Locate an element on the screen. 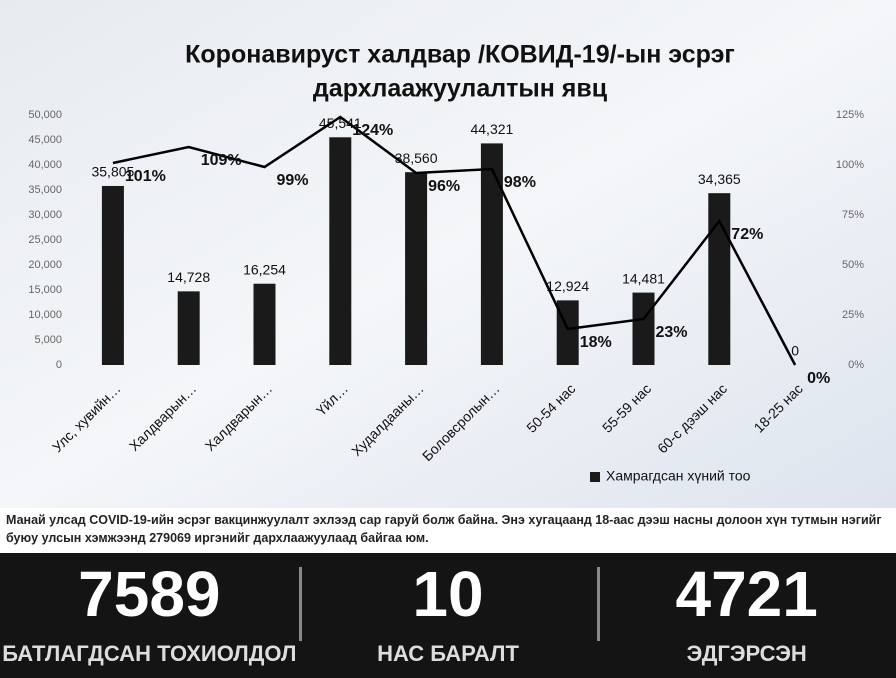 This screenshot has width=896, height=678. line-value-label: 96% is located at coordinates (444, 186).